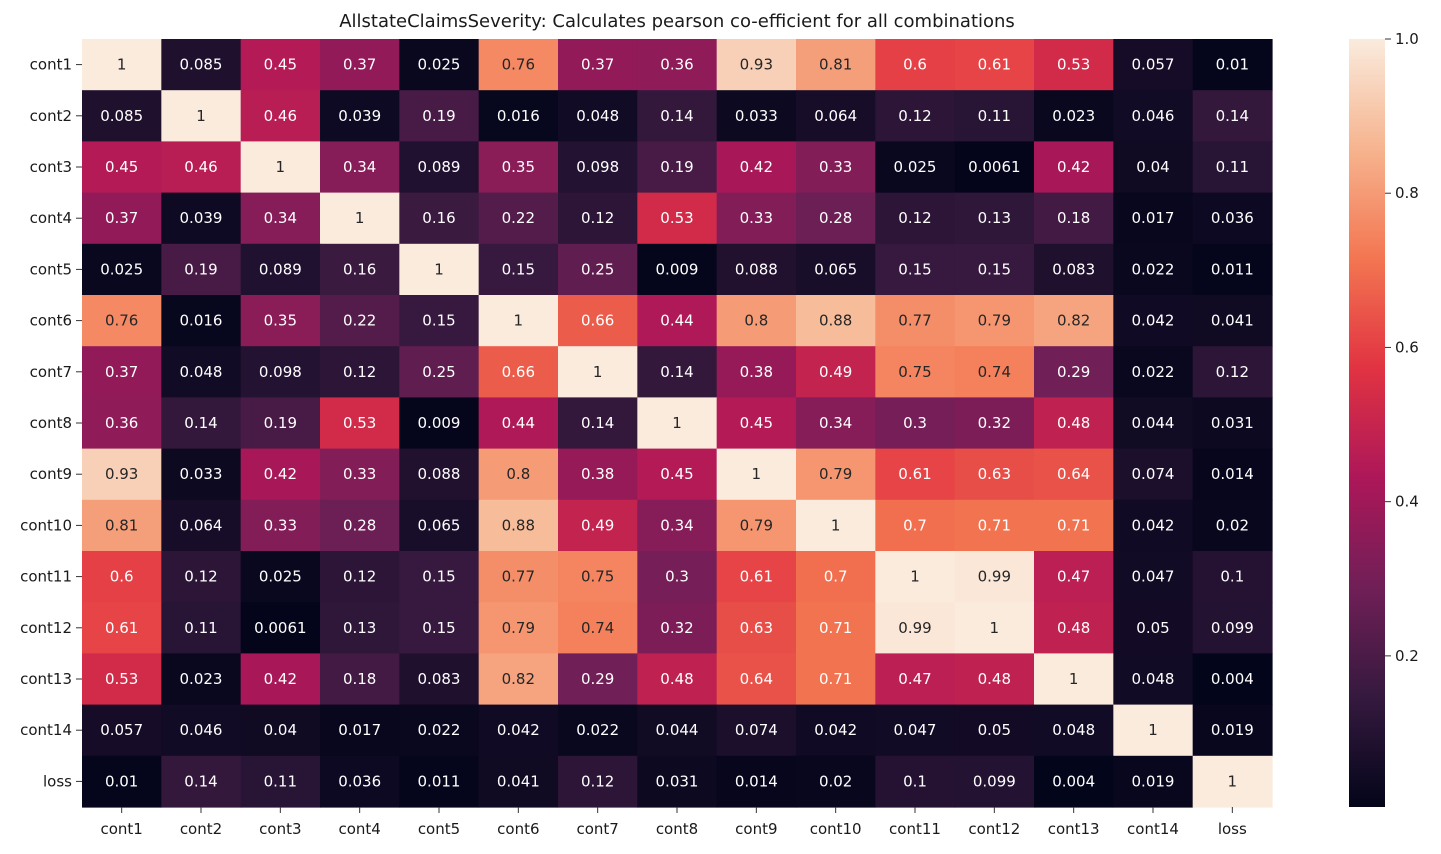 Image resolution: width=1441 pixels, height=854 pixels. Describe the element at coordinates (121, 628) in the screenshot. I see `cell-value-label: 0.61` at that location.